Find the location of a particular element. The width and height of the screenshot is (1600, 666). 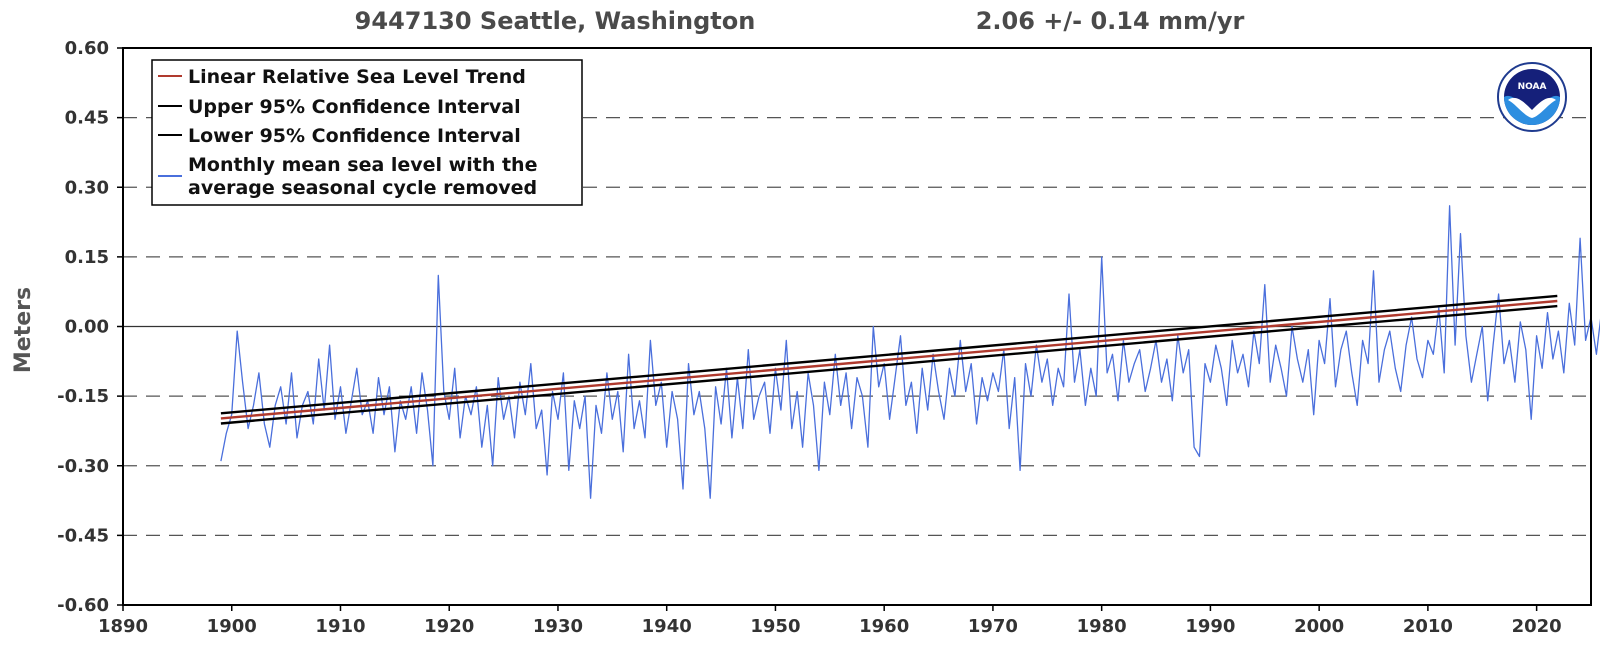

station-title: 9447130 Seattle, Washington is located at coordinates (555, 21).